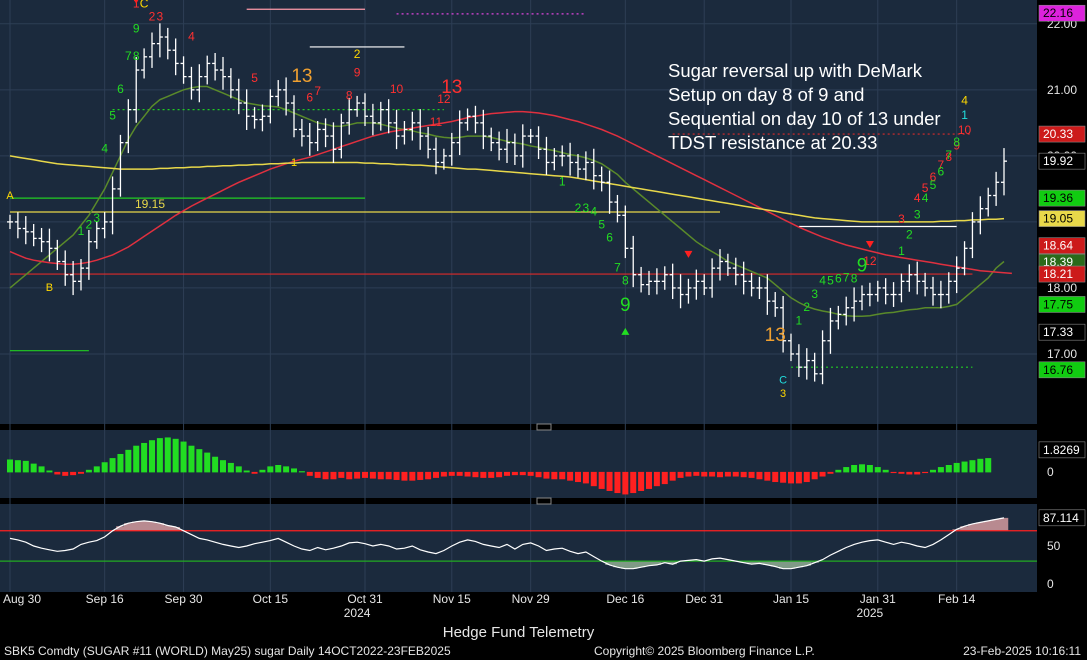  What do you see at coordinates (775, 335) in the screenshot?
I see `sequential-countdown-label: 13` at bounding box center [775, 335].